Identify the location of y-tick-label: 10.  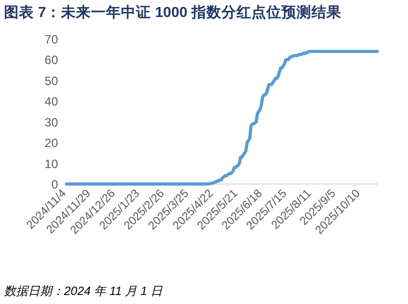
(51, 163).